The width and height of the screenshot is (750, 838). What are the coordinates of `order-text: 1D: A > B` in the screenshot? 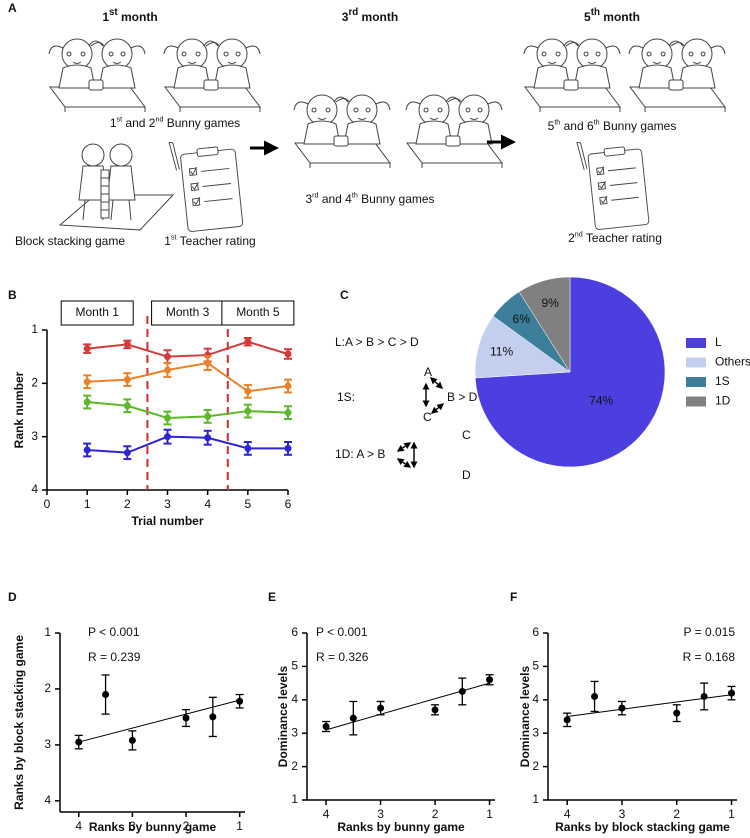 It's located at (360, 454).